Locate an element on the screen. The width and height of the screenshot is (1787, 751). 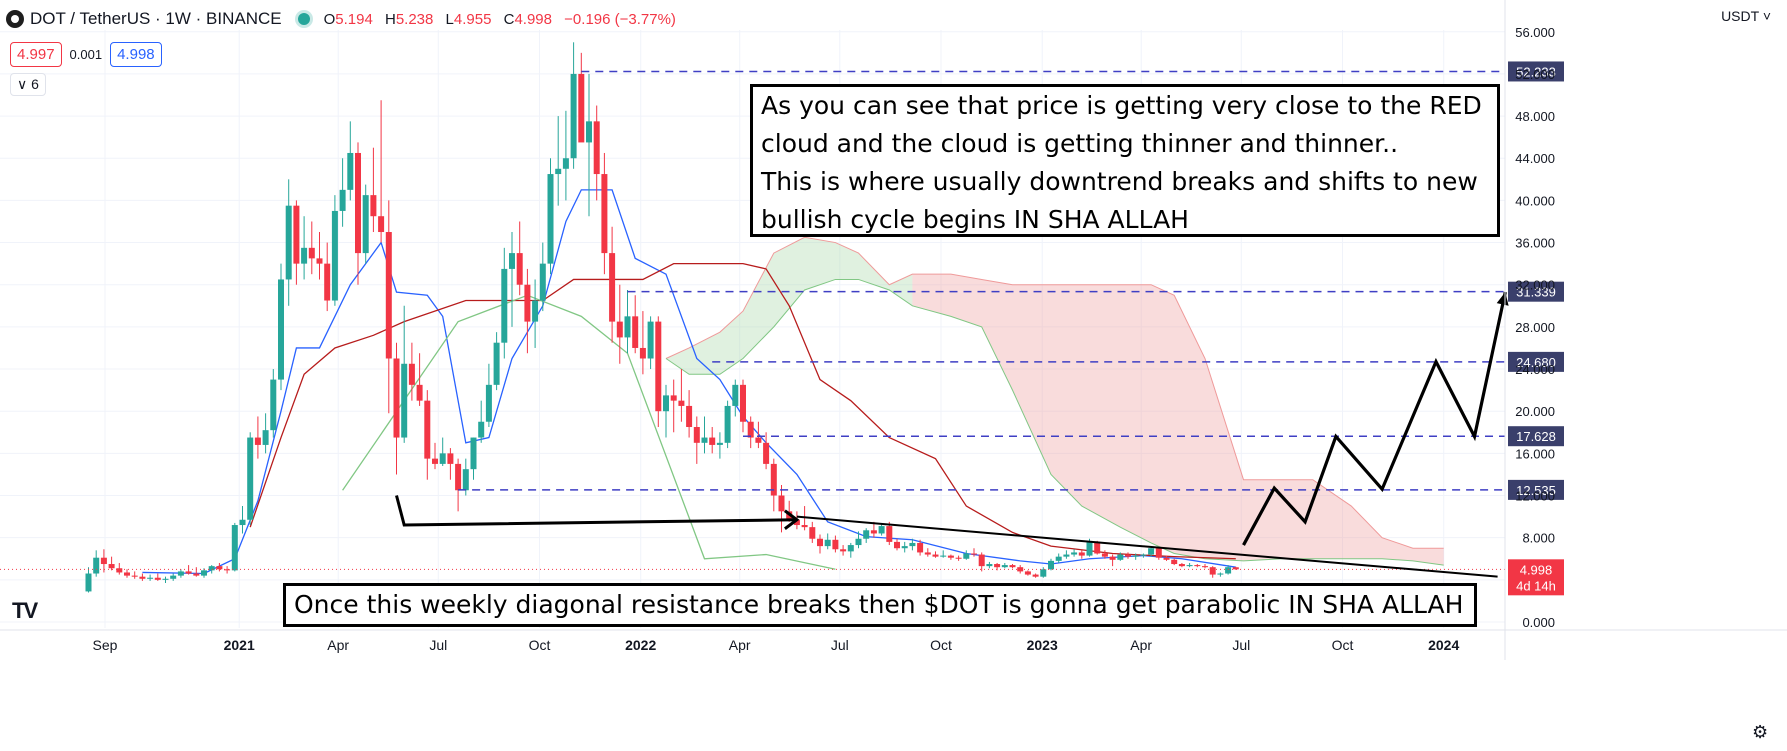
indicator-count: 6 is located at coordinates (35, 84).